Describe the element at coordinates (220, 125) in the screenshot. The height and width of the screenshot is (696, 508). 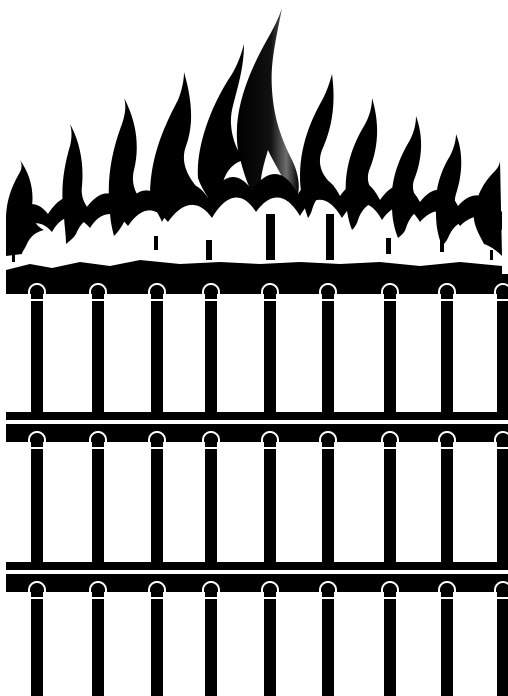
I see `flame-left-center` at that location.